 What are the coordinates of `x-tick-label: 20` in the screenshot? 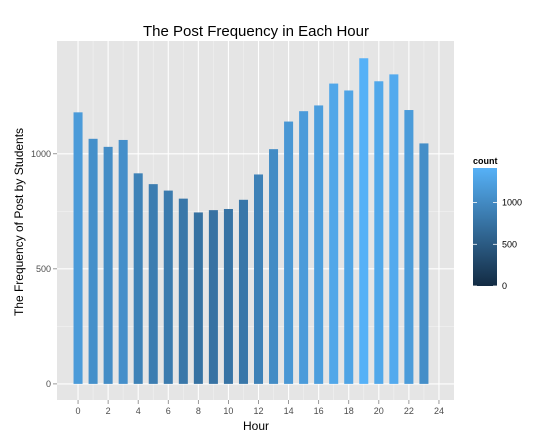 It's located at (379, 411).